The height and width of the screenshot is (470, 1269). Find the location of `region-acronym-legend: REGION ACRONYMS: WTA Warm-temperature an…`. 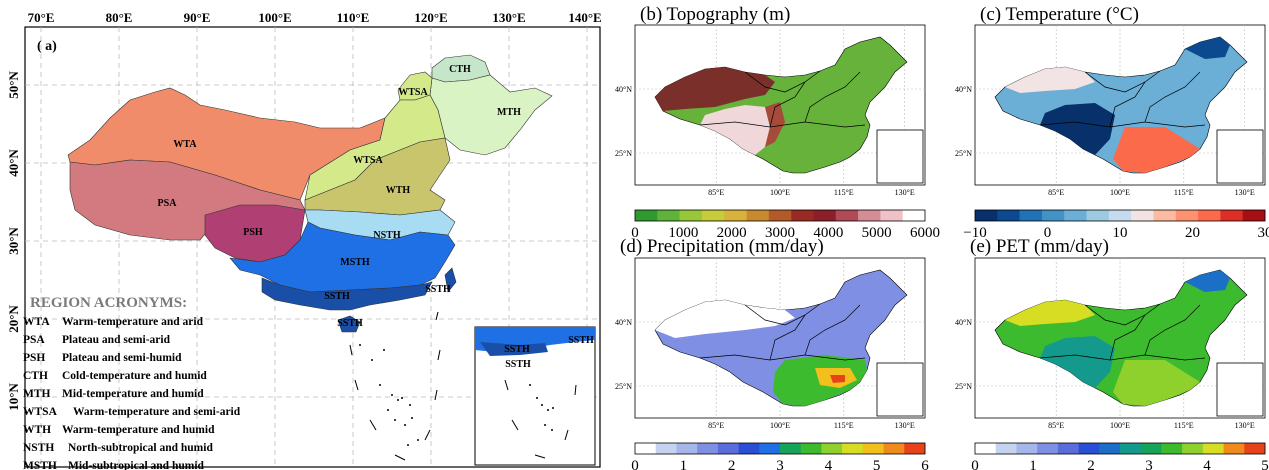

region-acronym-legend: REGION ACRONYMS: WTA Warm-temperature an… is located at coordinates (132, 382).